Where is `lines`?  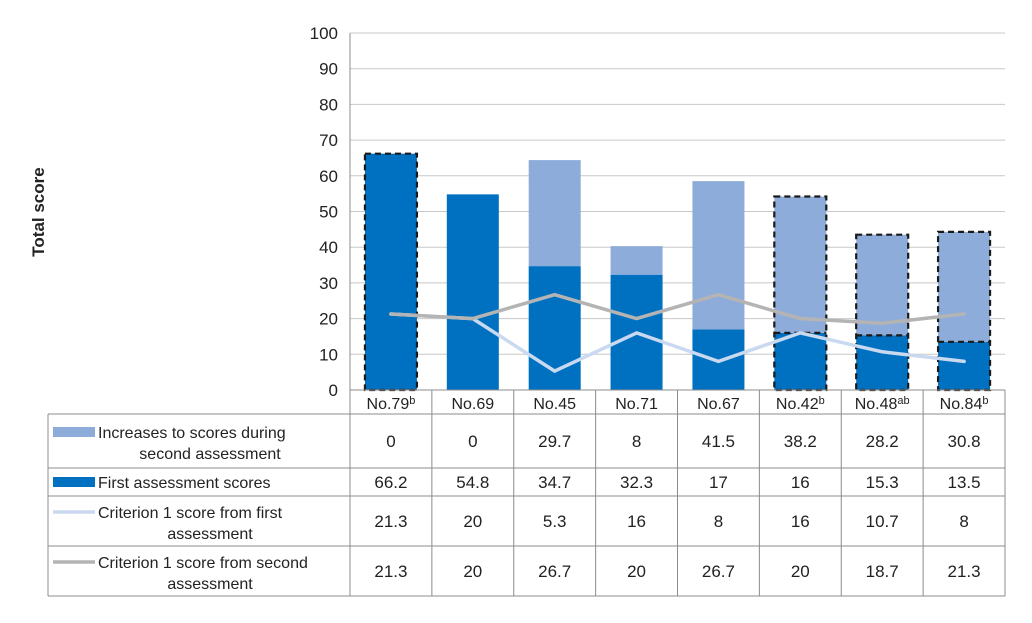 lines is located at coordinates (677, 332).